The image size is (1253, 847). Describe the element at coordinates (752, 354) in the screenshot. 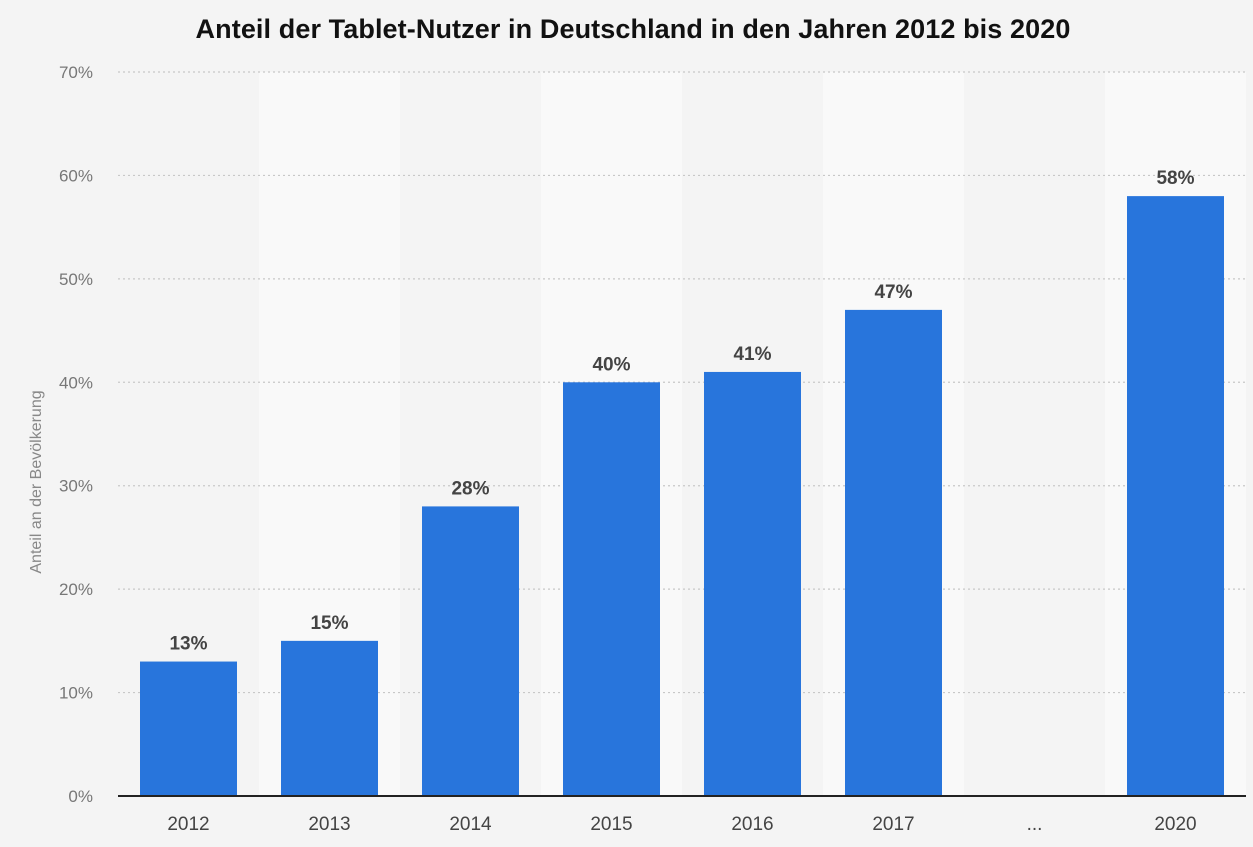

I see `data-label: 41%` at that location.